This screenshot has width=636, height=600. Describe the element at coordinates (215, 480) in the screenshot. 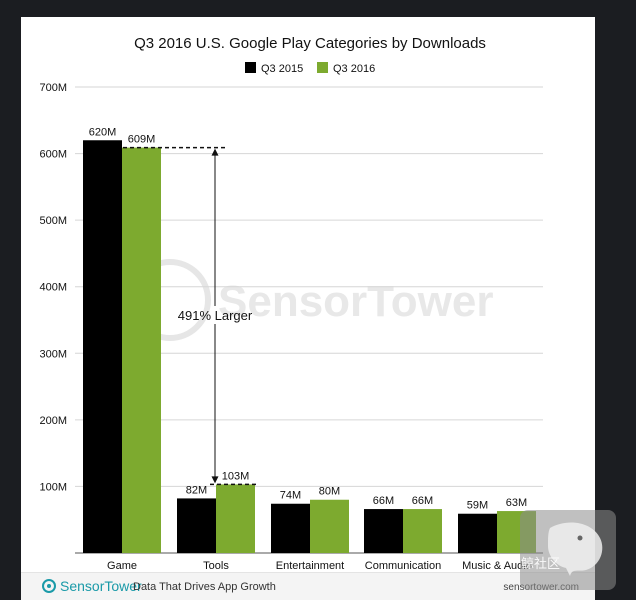

I see `annotation-arrow-down-icon` at that location.